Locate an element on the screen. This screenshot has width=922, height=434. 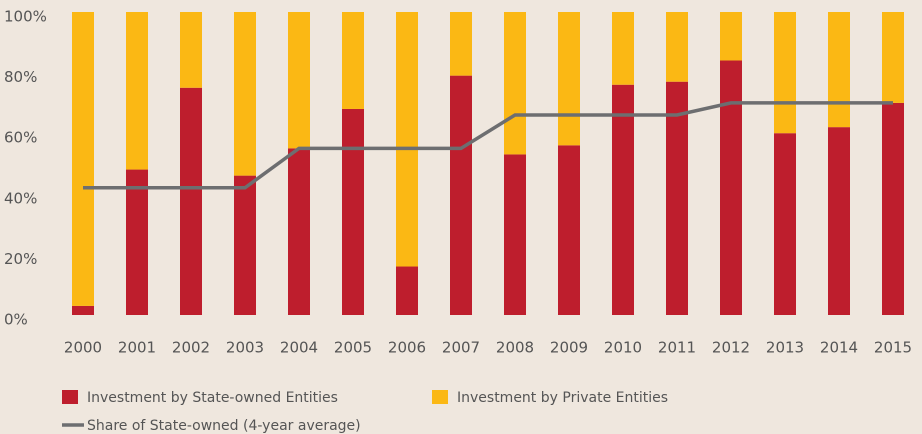
x-tick-label: 2006 is located at coordinates (407, 348).